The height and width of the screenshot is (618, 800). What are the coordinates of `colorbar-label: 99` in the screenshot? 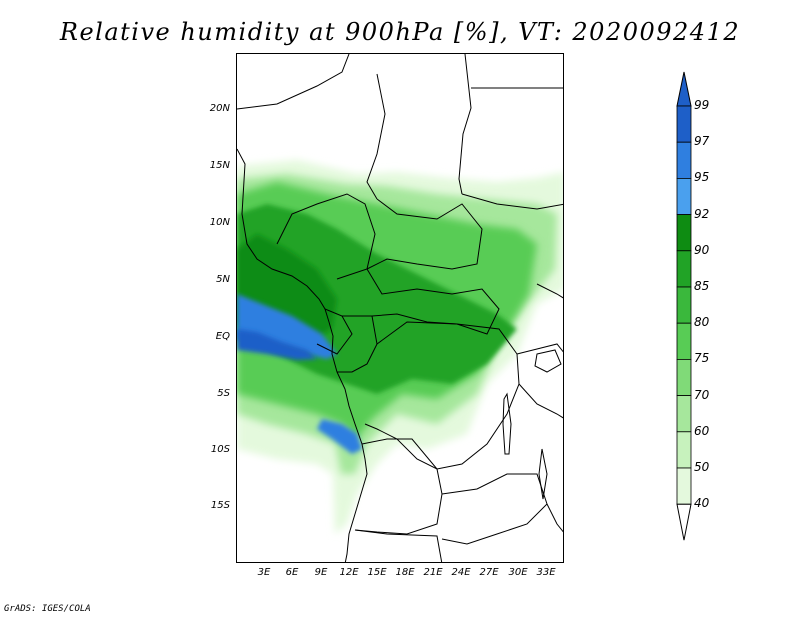 It's located at (702, 105).